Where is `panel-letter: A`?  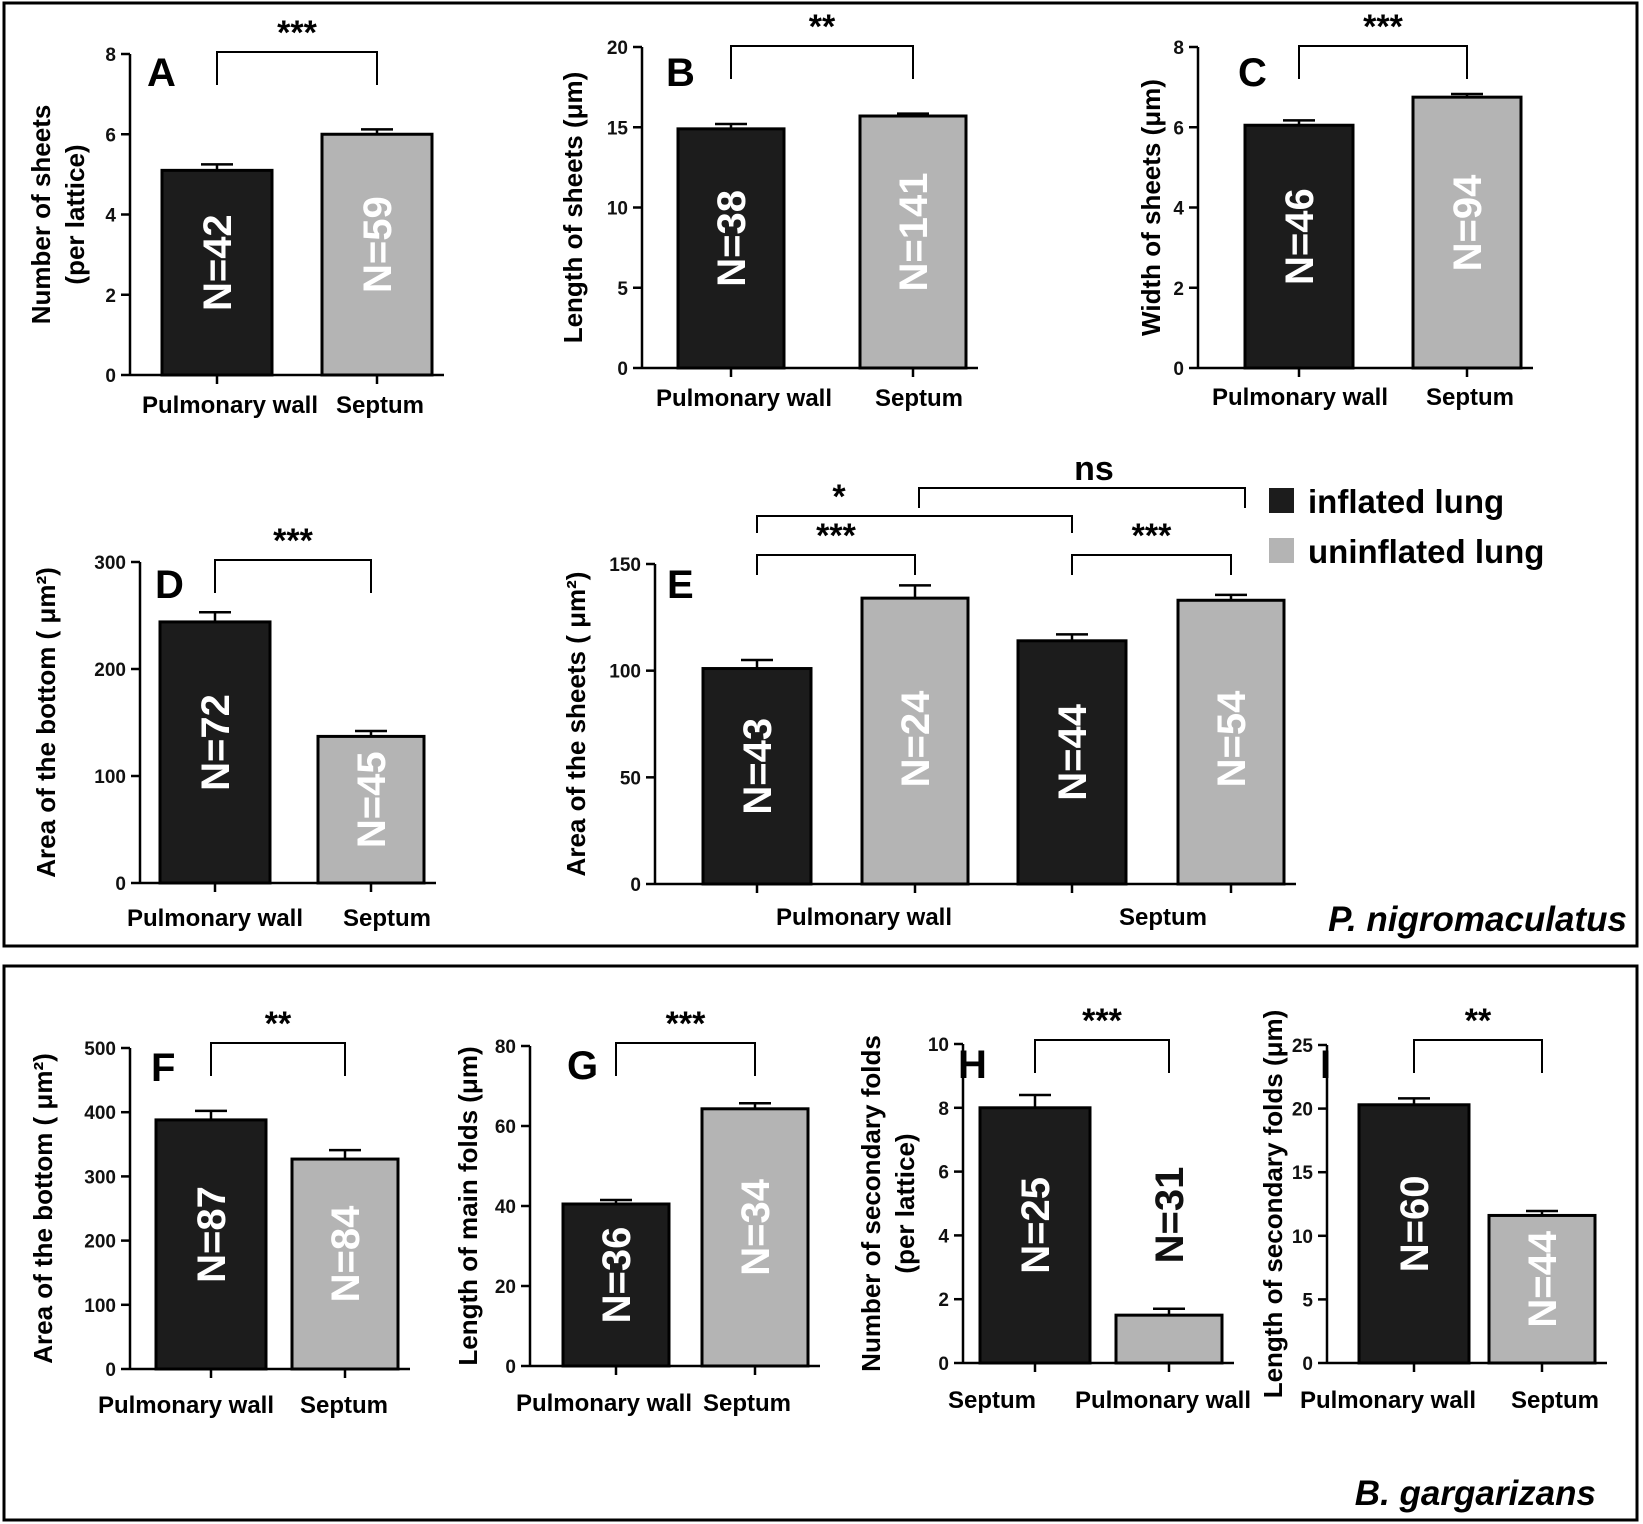 panel-letter: A is located at coordinates (161, 73).